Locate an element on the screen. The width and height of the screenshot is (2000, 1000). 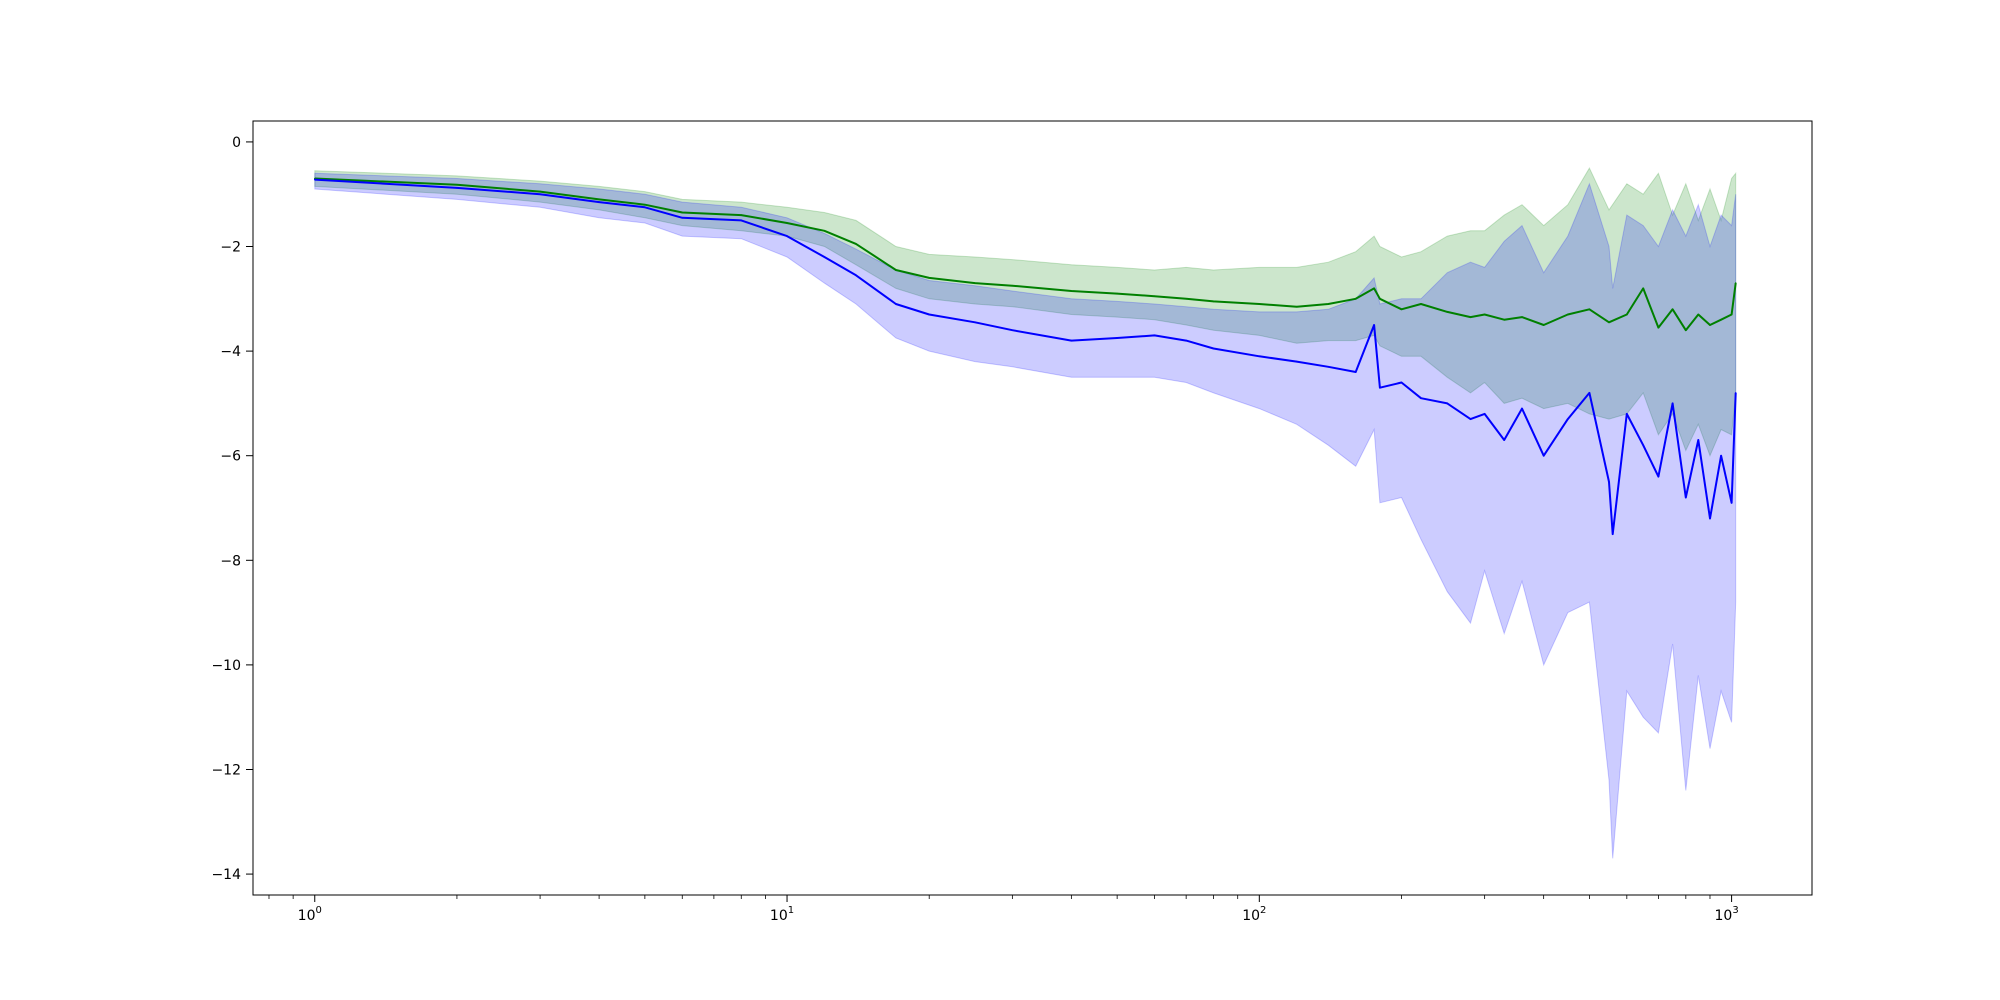
y-tick-label: 0 is located at coordinates (236, 143).